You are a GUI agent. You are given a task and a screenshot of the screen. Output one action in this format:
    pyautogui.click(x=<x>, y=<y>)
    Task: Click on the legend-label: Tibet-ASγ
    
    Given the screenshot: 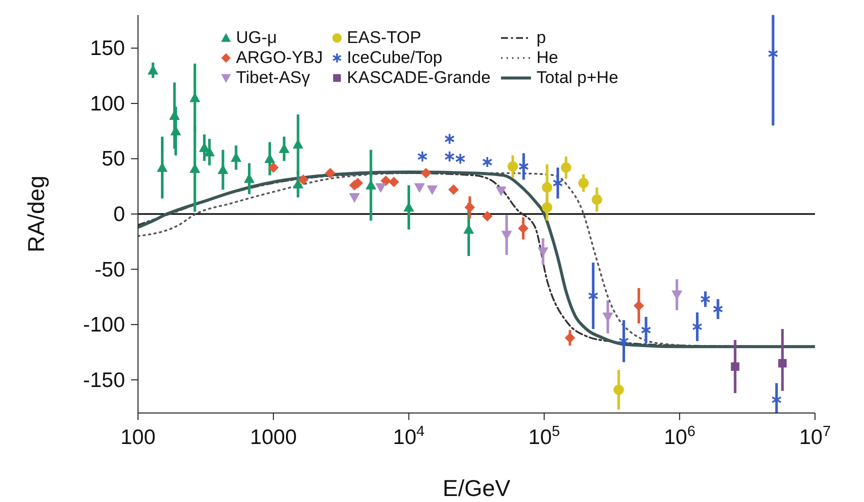 What is the action you would take?
    pyautogui.click(x=273, y=78)
    